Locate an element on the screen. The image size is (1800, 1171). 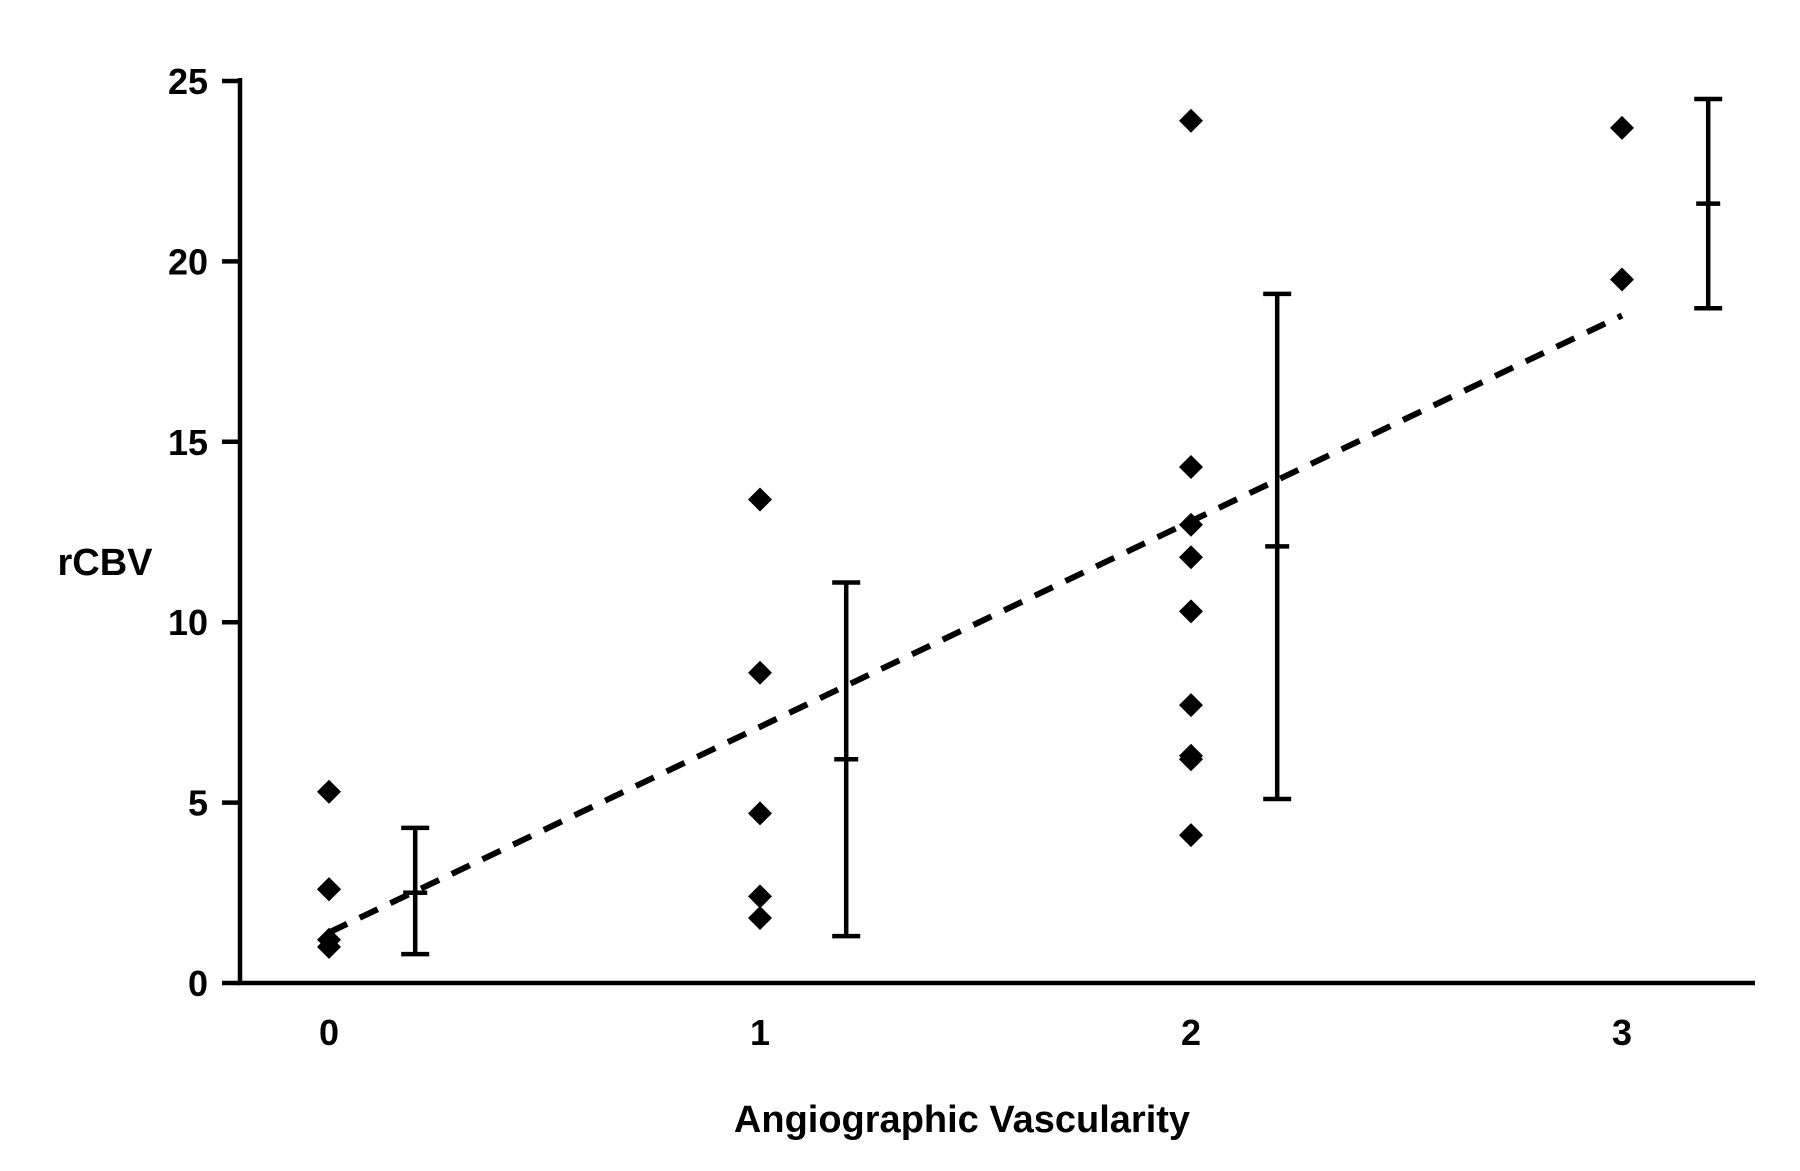
y-tick-label: 20 is located at coordinates (188, 261).